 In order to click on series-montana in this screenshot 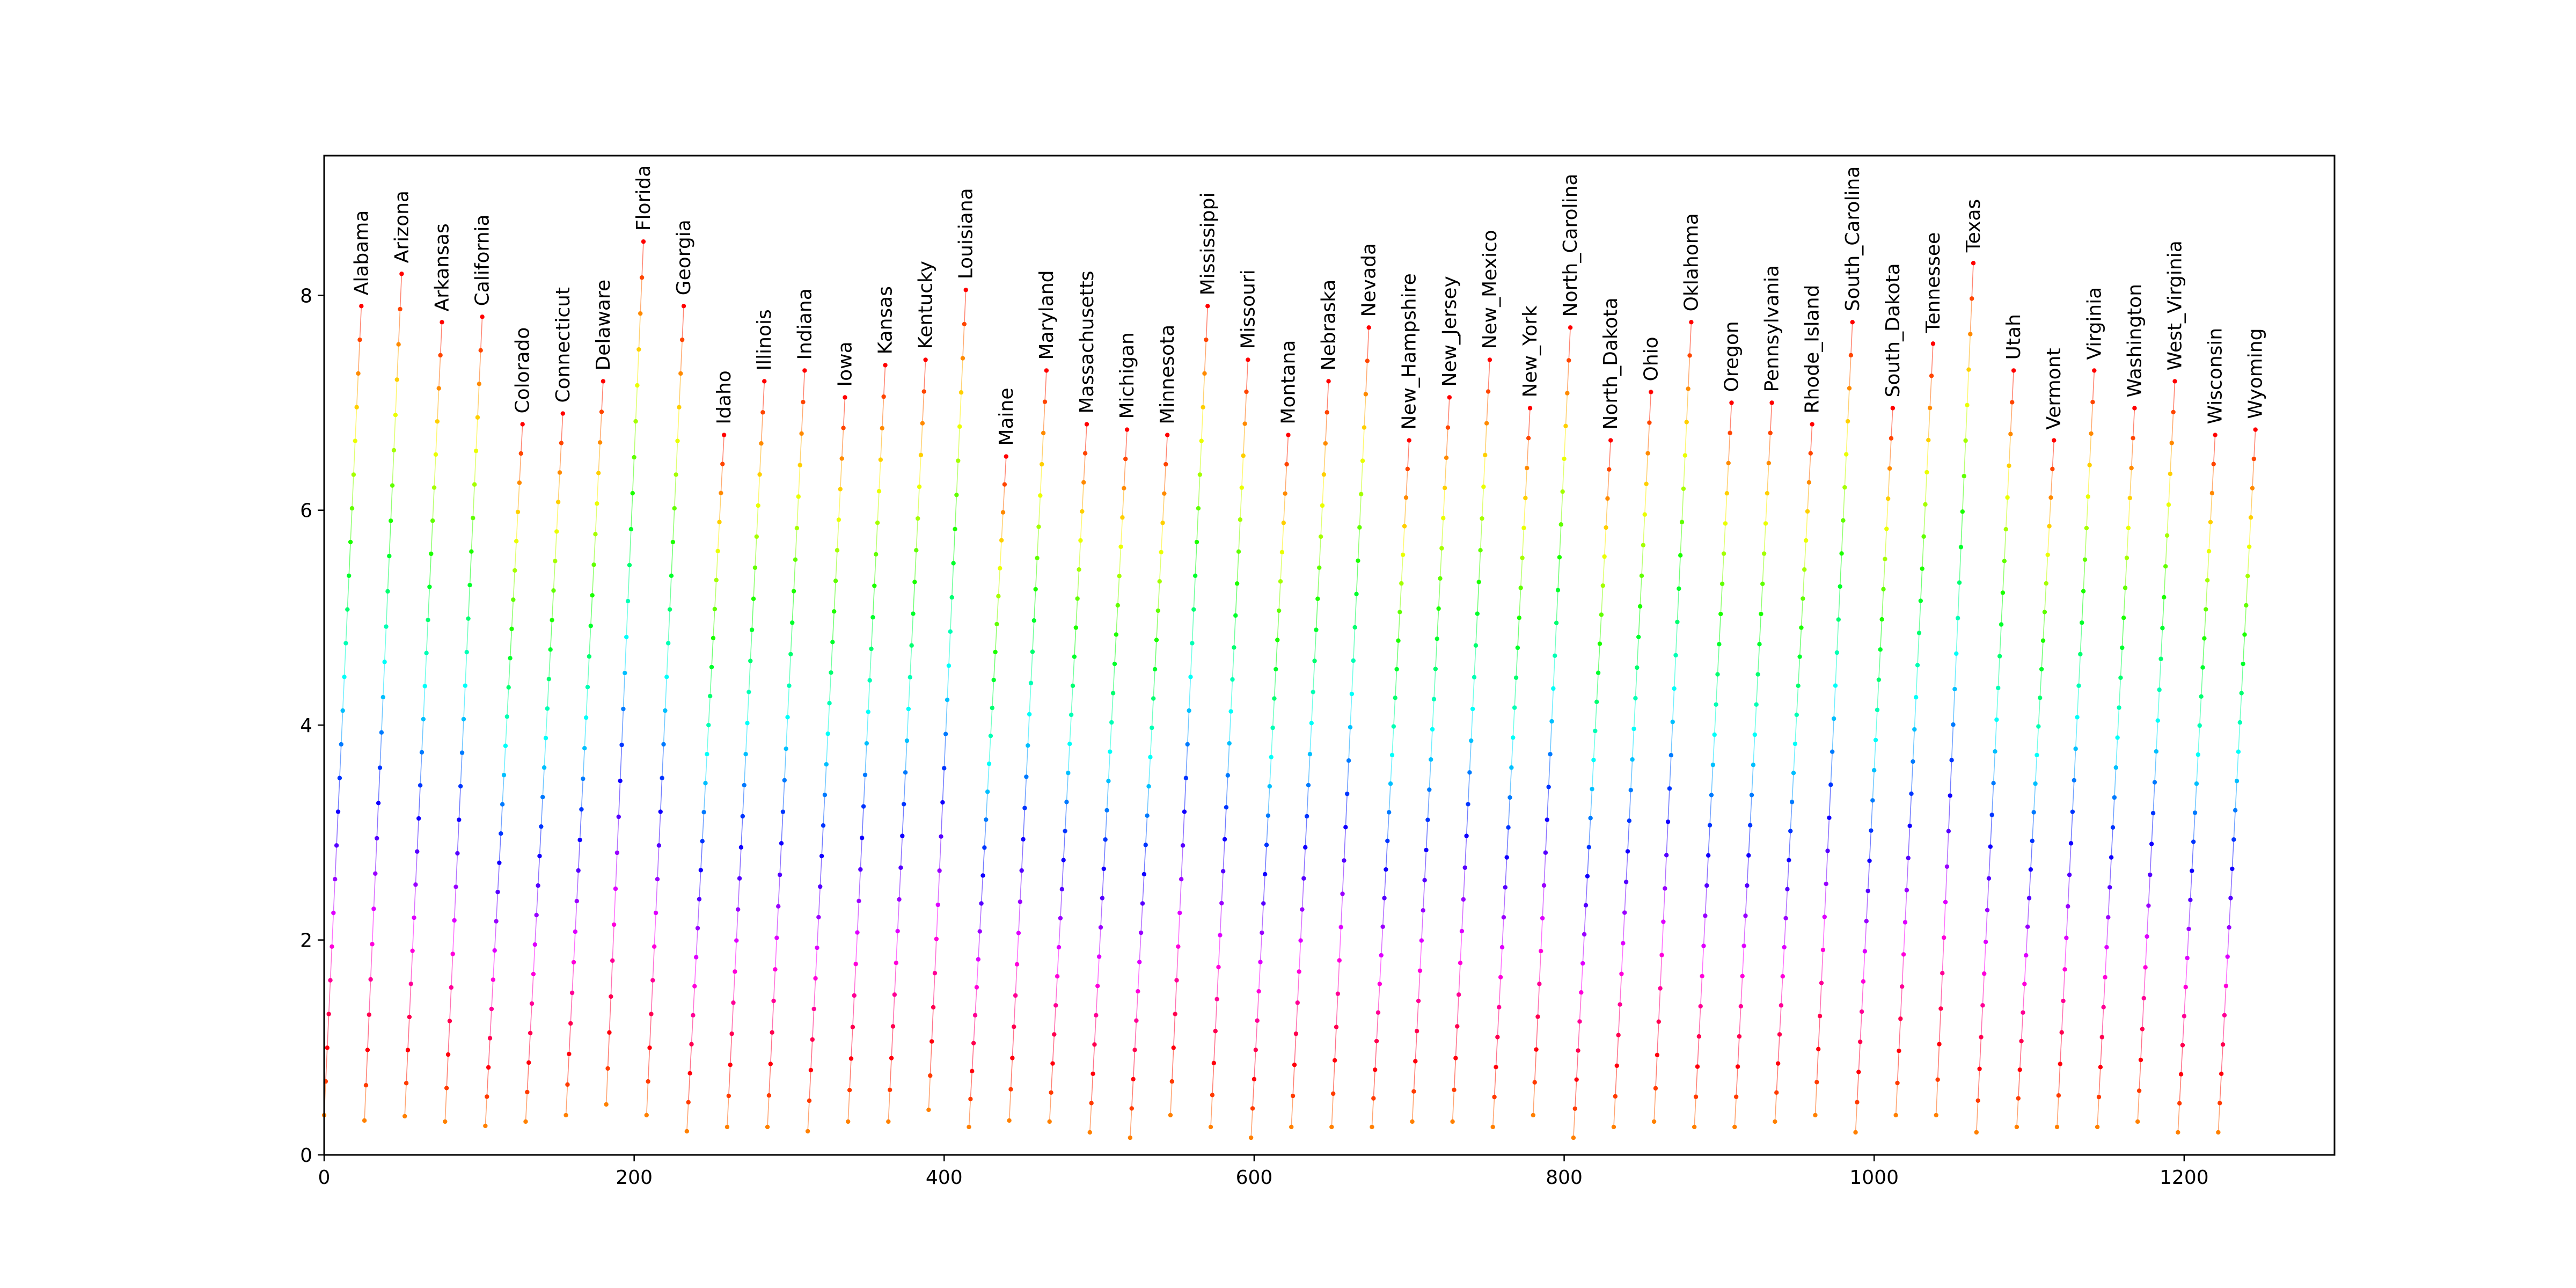, I will do `click(1269, 786)`.